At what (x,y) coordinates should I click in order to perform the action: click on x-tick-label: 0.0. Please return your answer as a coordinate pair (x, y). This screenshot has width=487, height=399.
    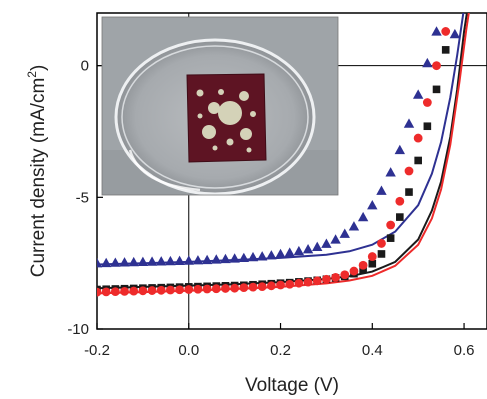
    Looking at the image, I should click on (188, 350).